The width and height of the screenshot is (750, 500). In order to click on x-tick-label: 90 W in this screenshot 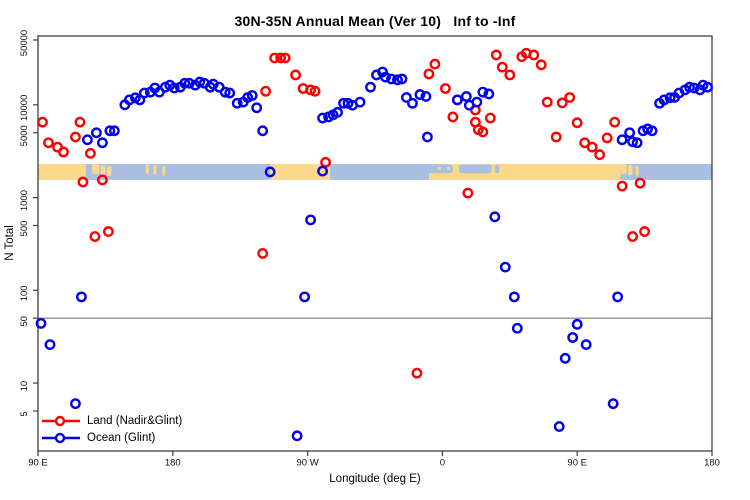, I will do `click(308, 463)`.